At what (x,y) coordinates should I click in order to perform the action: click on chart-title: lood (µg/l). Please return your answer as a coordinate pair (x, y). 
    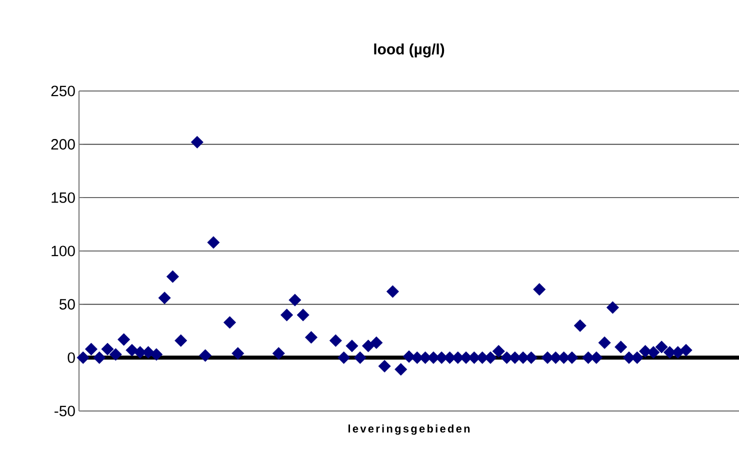
    Looking at the image, I should click on (409, 50).